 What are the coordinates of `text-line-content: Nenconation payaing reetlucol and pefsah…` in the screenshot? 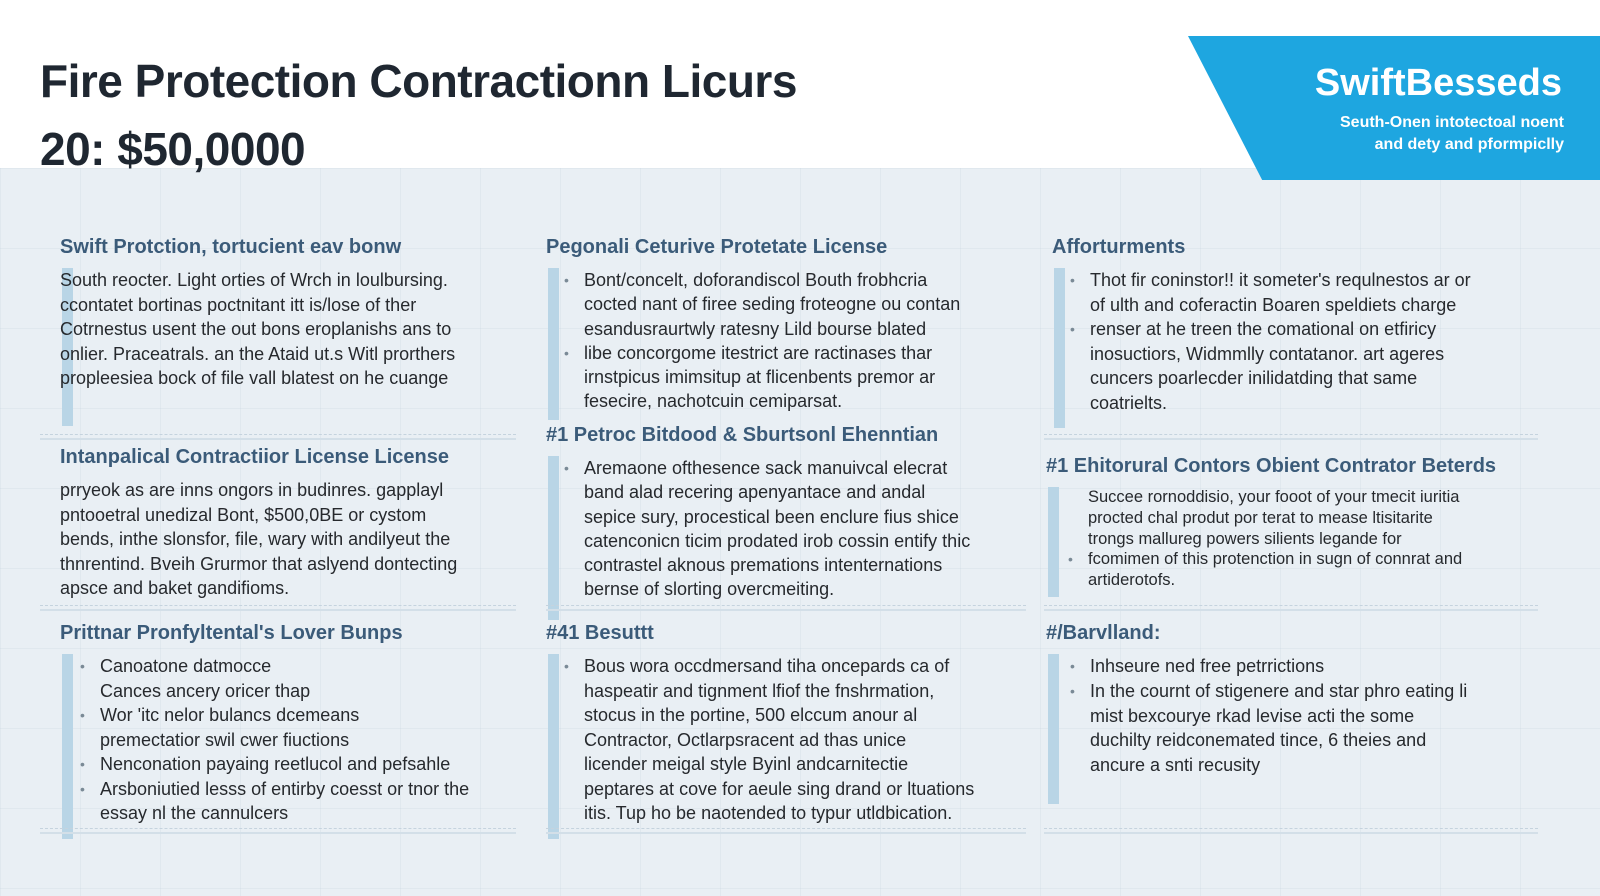 It's located at (275, 764).